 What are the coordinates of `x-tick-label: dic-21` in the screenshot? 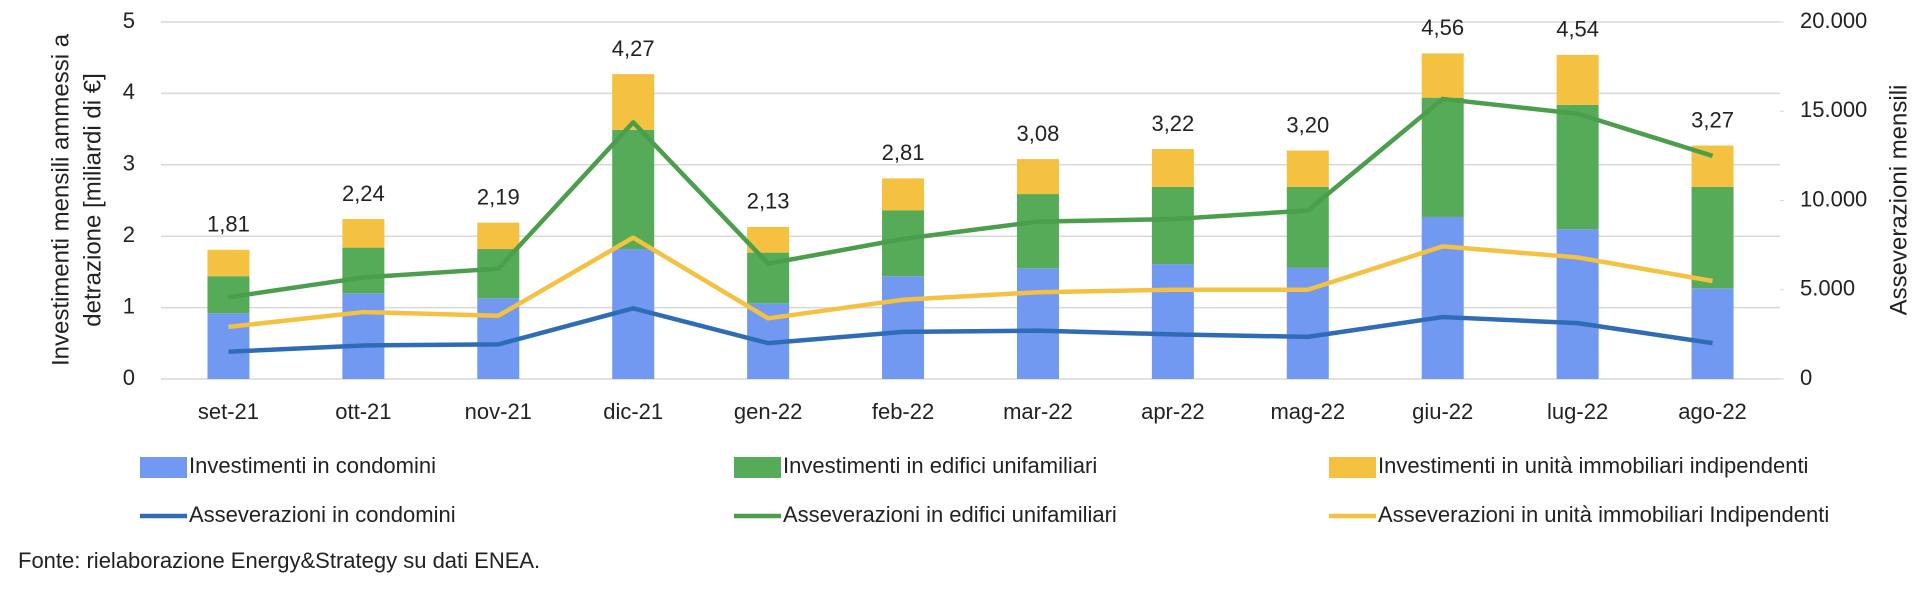 It's located at (633, 411).